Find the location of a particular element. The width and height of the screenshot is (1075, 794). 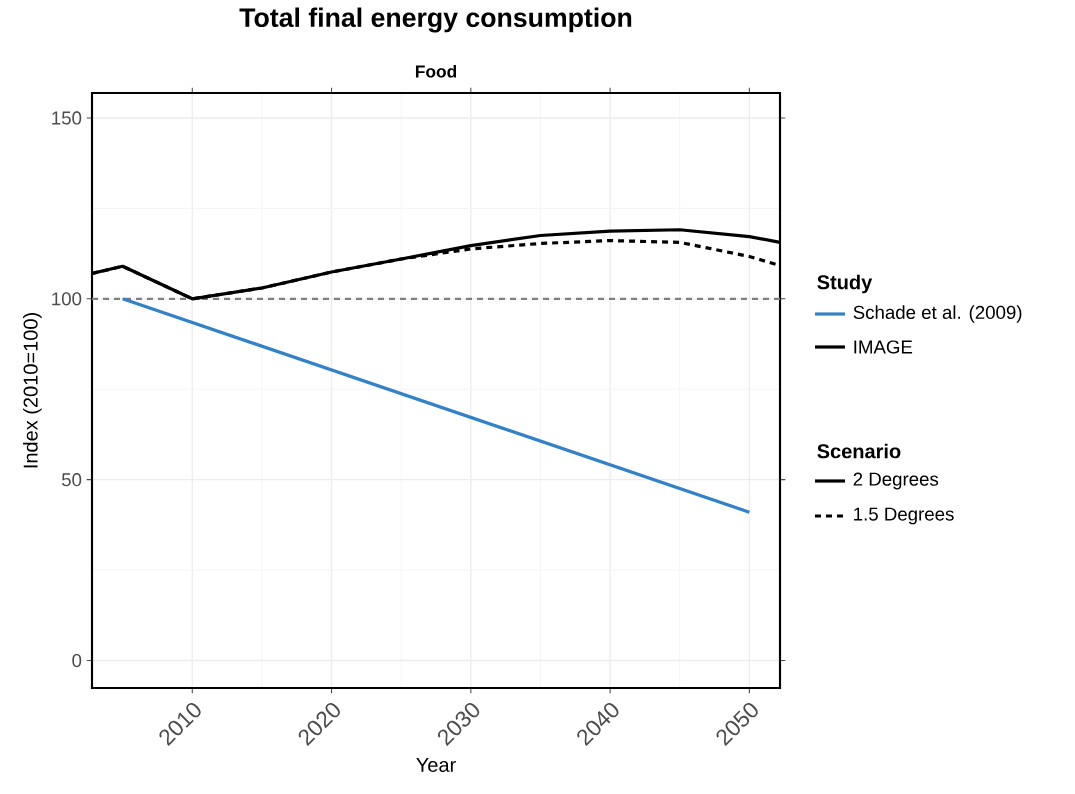

text: Scenario is located at coordinates (859, 451).